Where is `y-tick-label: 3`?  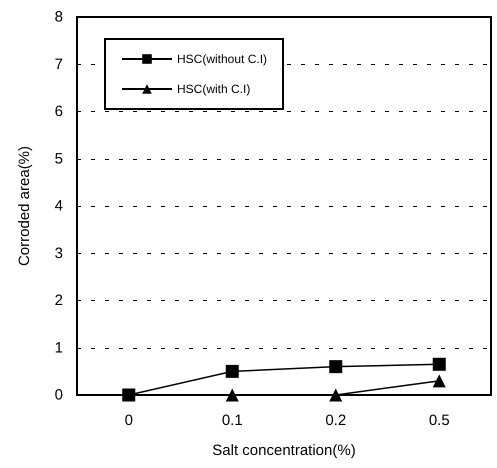 y-tick-label: 3 is located at coordinates (58, 253).